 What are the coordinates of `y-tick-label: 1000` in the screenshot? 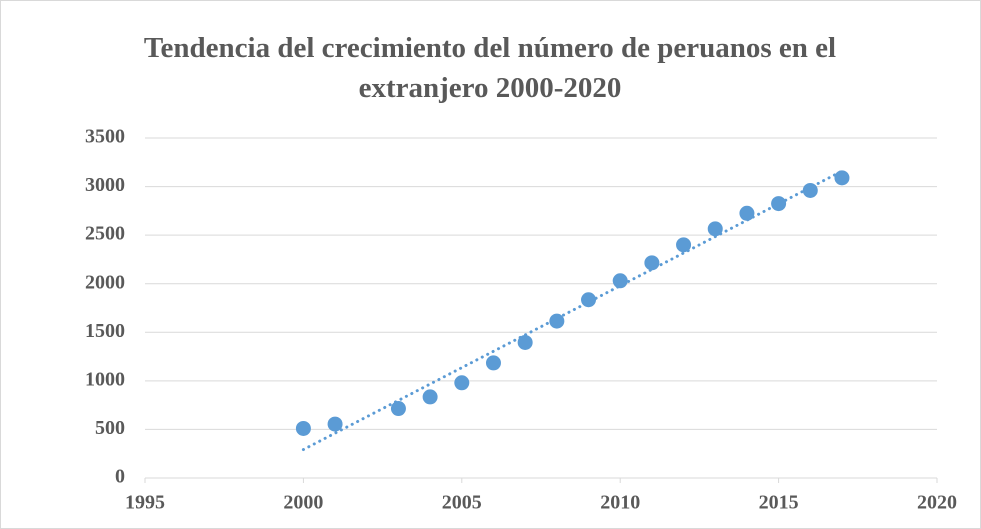 It's located at (105, 379).